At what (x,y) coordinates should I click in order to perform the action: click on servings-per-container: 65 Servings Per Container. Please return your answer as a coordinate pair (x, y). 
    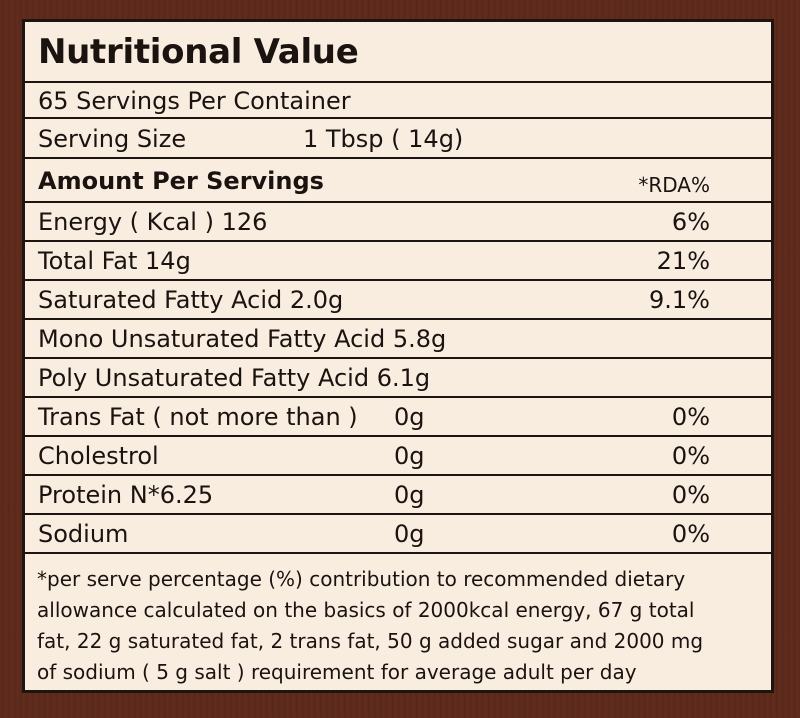
    Looking at the image, I should click on (194, 101).